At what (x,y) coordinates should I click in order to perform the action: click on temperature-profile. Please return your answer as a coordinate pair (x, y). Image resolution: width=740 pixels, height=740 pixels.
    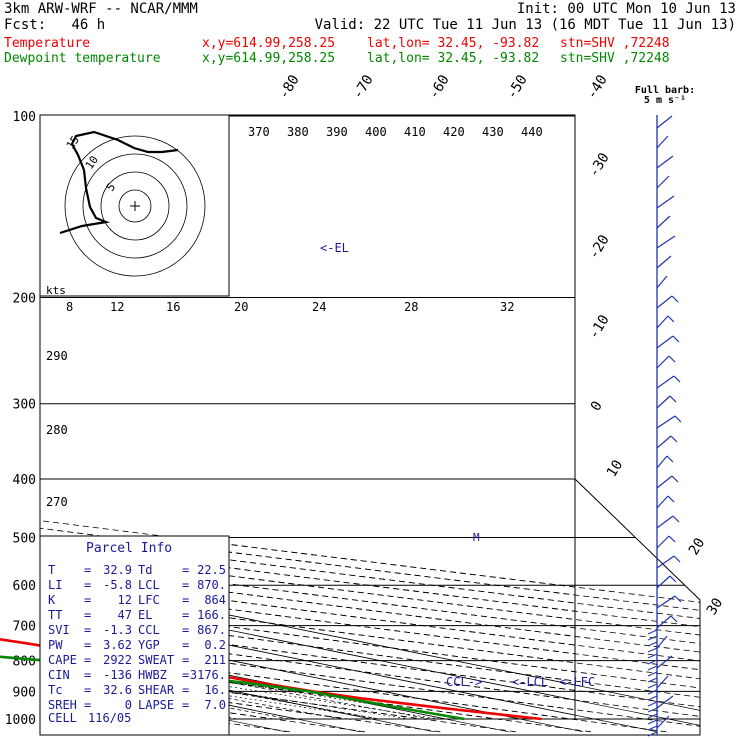
    Looking at the image, I should click on (271, 679).